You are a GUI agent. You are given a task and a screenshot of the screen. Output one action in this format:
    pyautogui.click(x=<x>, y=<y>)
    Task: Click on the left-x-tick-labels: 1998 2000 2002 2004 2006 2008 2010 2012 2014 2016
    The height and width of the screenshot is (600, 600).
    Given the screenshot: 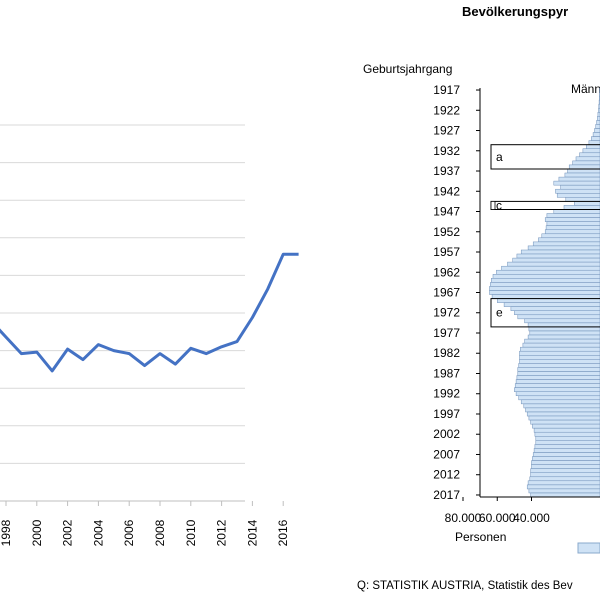 What is the action you would take?
    pyautogui.click(x=145, y=523)
    